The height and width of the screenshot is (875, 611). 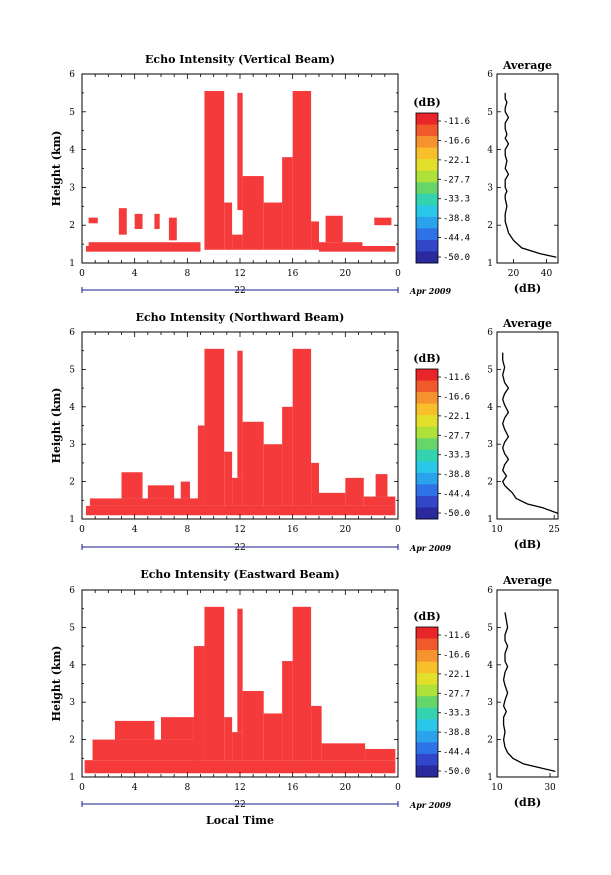 What do you see at coordinates (456, 258) in the screenshot?
I see `colorbar-label: -50.0` at bounding box center [456, 258].